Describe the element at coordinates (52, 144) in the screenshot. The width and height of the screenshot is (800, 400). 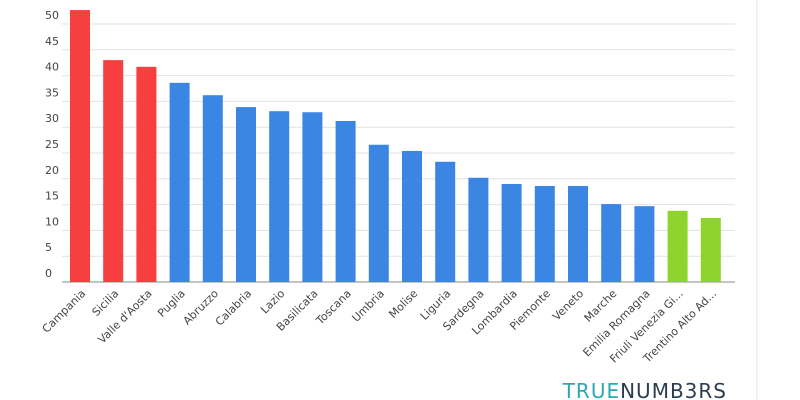
I see `y-tick-label: 25` at that location.